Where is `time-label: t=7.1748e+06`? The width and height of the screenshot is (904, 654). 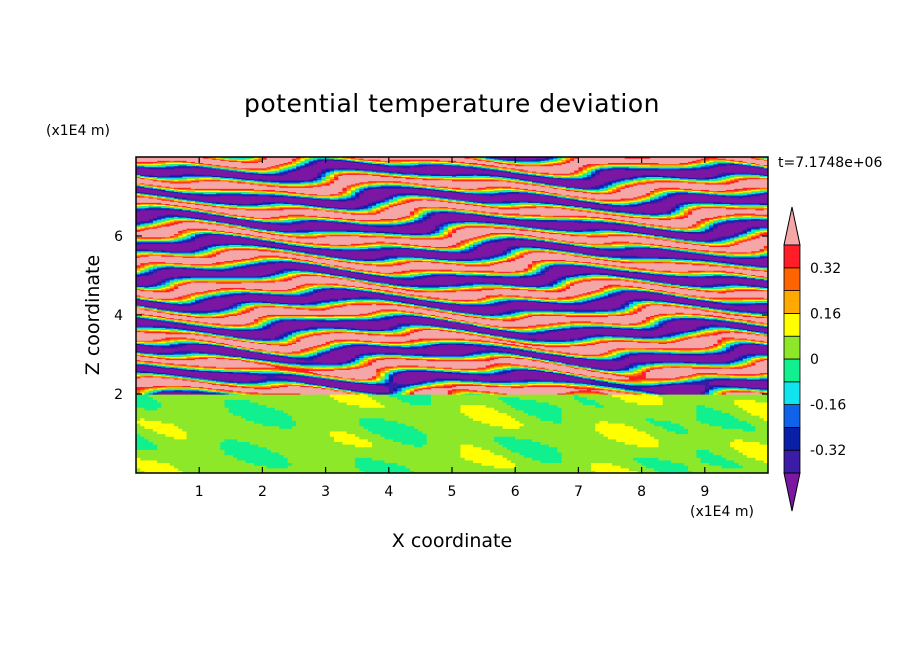 time-label: t=7.1748e+06 is located at coordinates (830, 163).